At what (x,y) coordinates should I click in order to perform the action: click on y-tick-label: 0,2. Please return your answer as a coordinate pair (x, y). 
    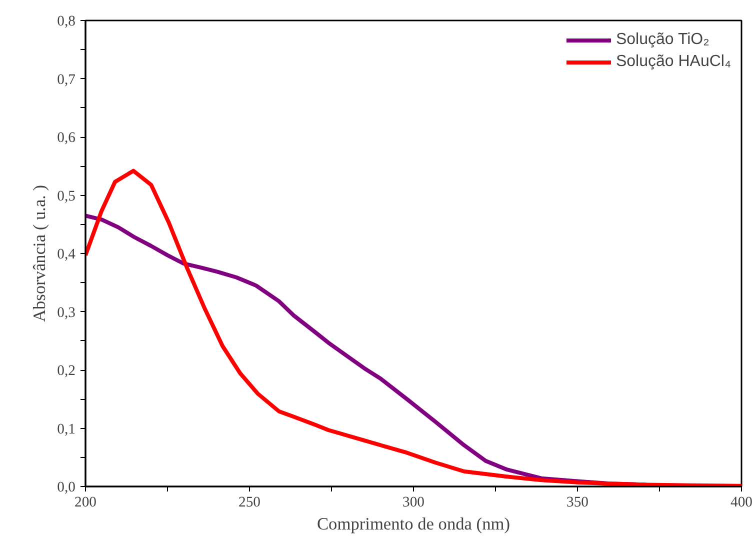
    Looking at the image, I should click on (66, 371).